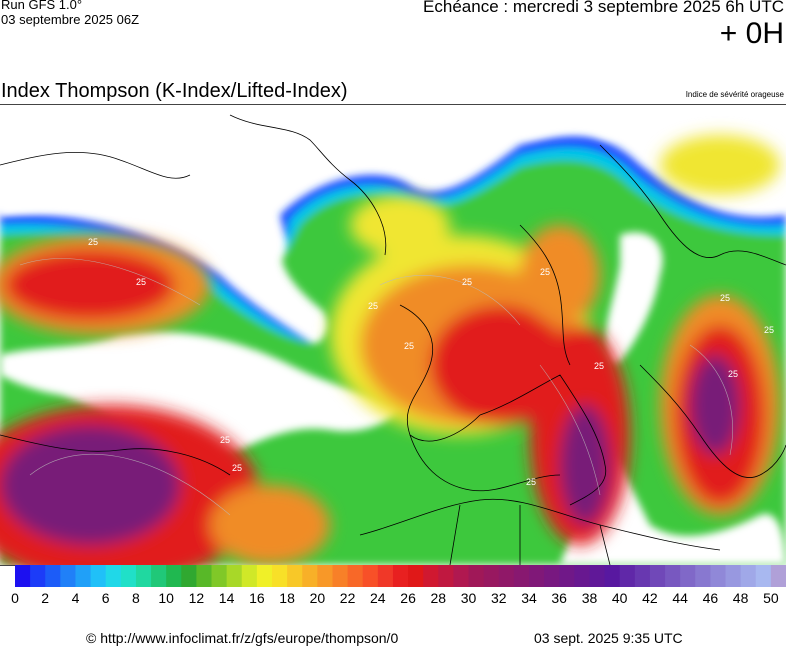  I want to click on color-scale-tick-label: 40, so click(619, 598).